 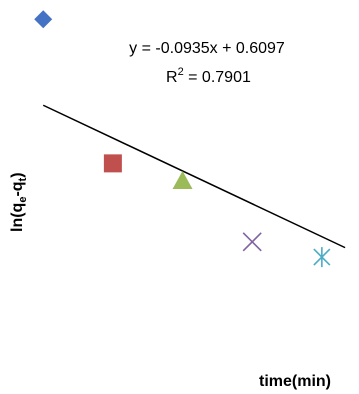 What do you see at coordinates (208, 76) in the screenshot?
I see `r-squared-label: R2 = 0.7901` at bounding box center [208, 76].